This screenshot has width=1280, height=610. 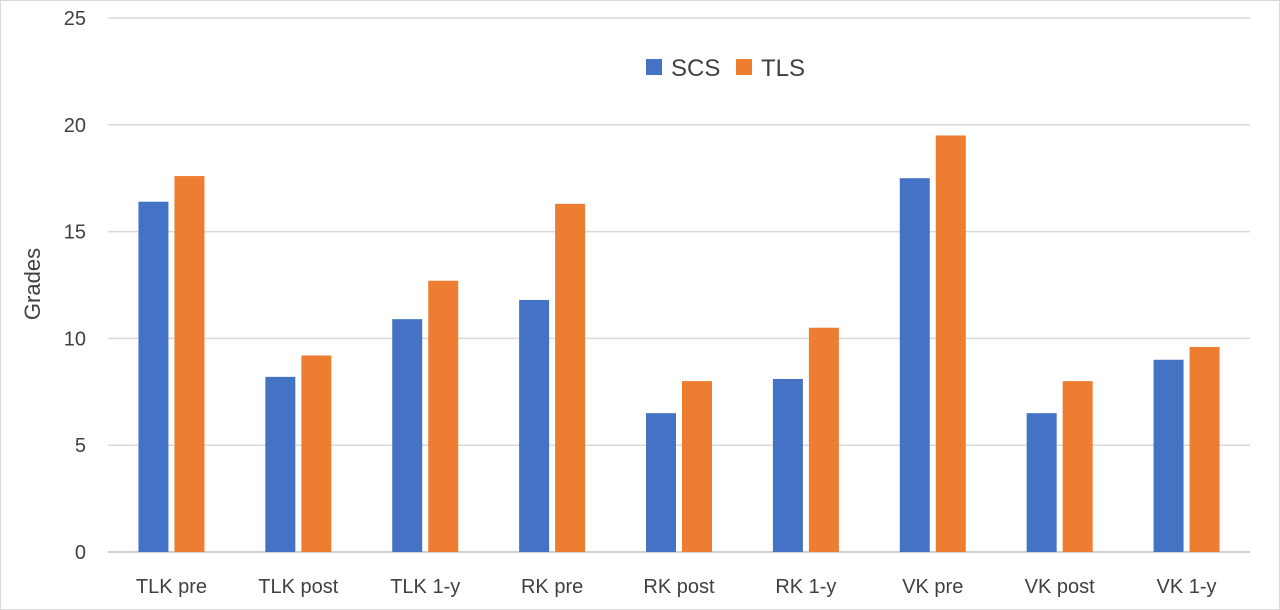 I want to click on bar-scs-vk-1-y, so click(x=1168, y=455).